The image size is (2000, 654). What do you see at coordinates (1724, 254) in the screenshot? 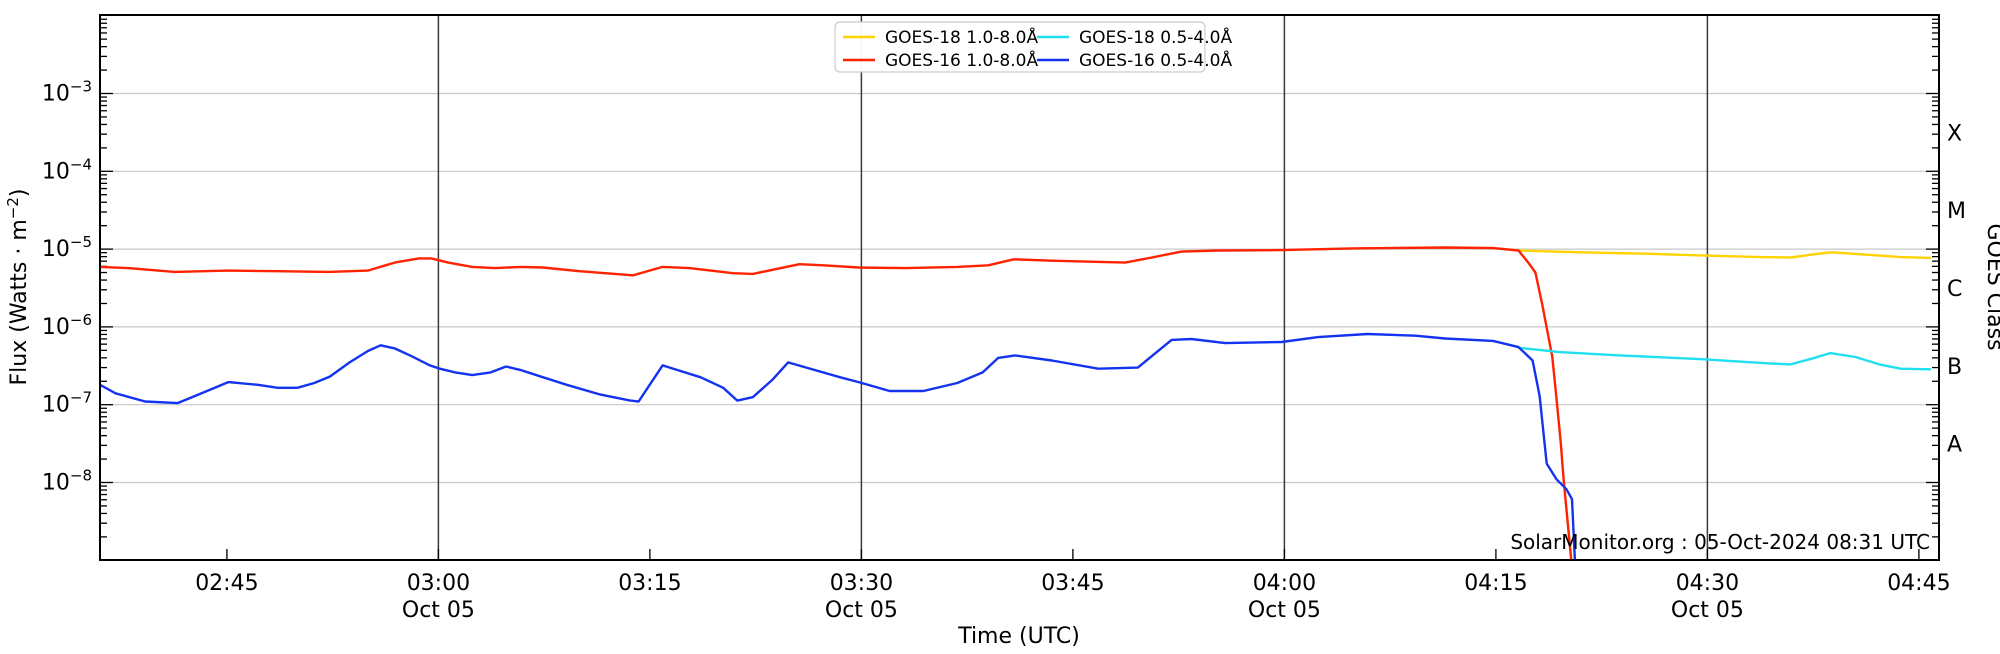
I see `series-goes18-long` at bounding box center [1724, 254].